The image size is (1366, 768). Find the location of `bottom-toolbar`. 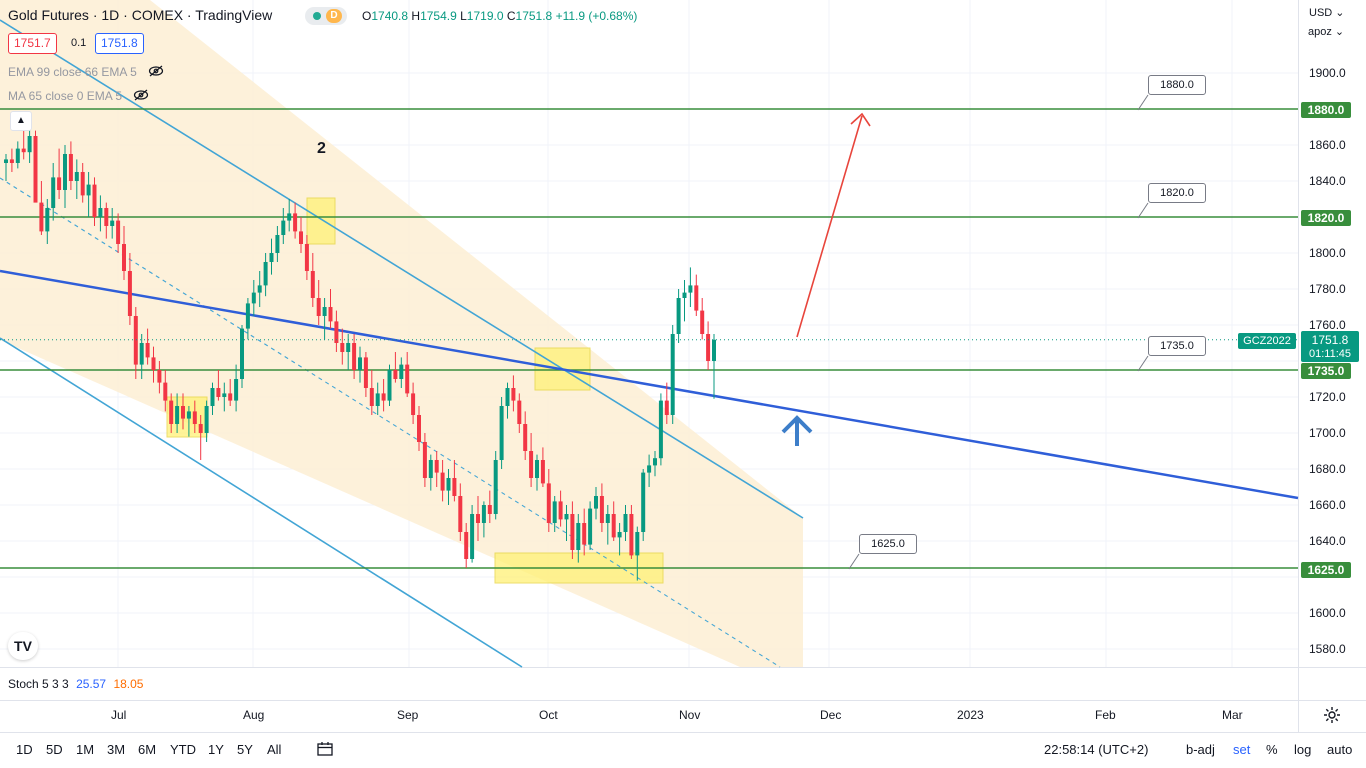

bottom-toolbar is located at coordinates (683, 750).